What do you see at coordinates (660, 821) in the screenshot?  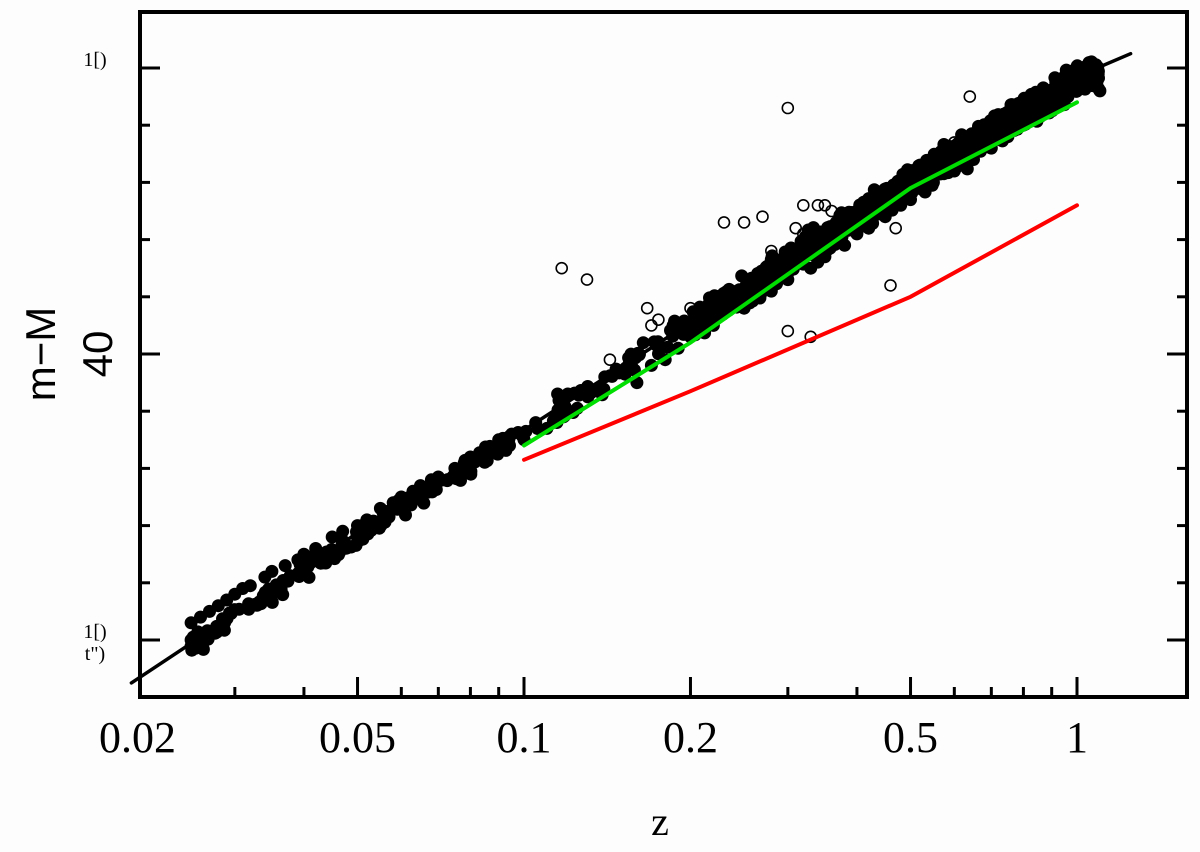 I see `x-axis-label: z` at bounding box center [660, 821].